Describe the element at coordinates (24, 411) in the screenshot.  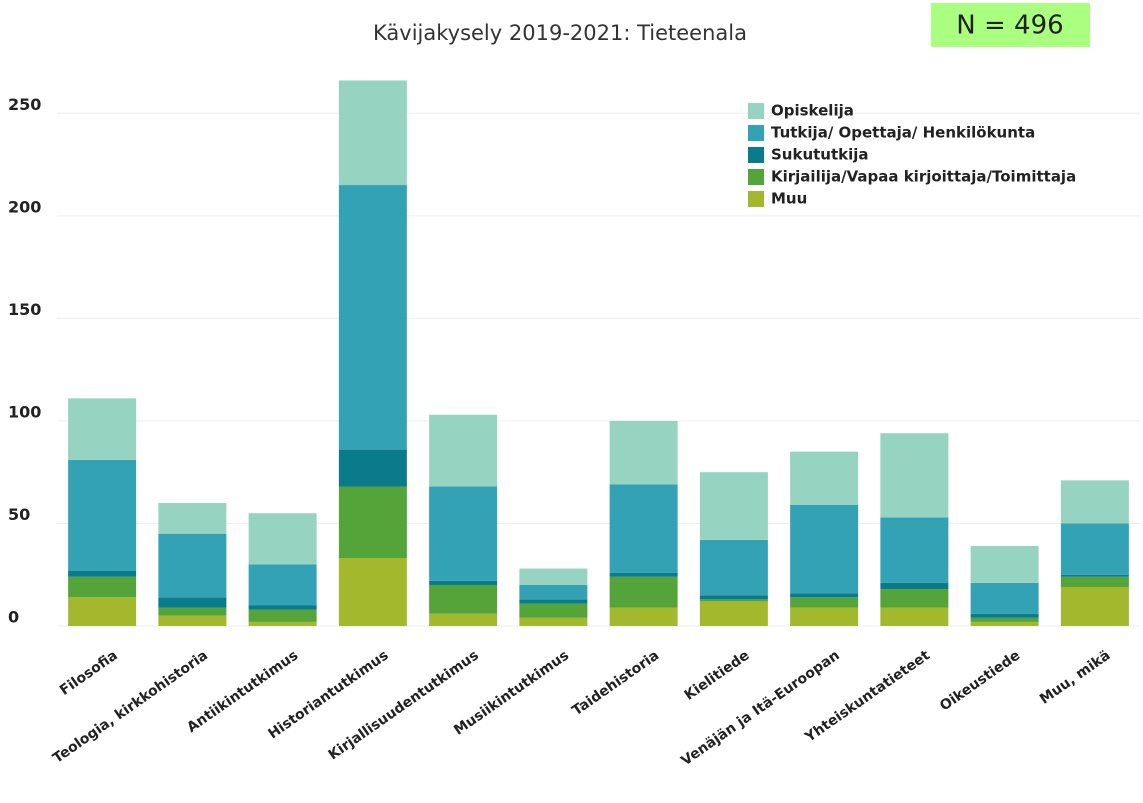
I see `y-tick-label: 100` at that location.